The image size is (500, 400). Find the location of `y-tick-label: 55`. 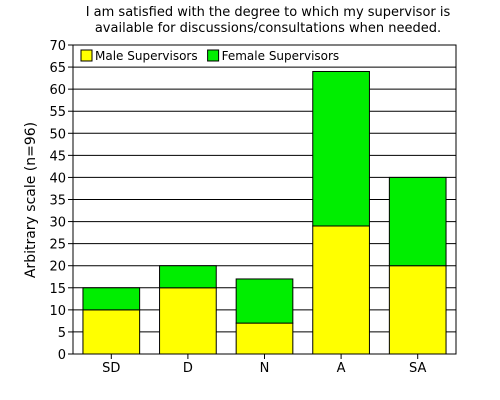

y-tick-label: 55 is located at coordinates (57, 112).